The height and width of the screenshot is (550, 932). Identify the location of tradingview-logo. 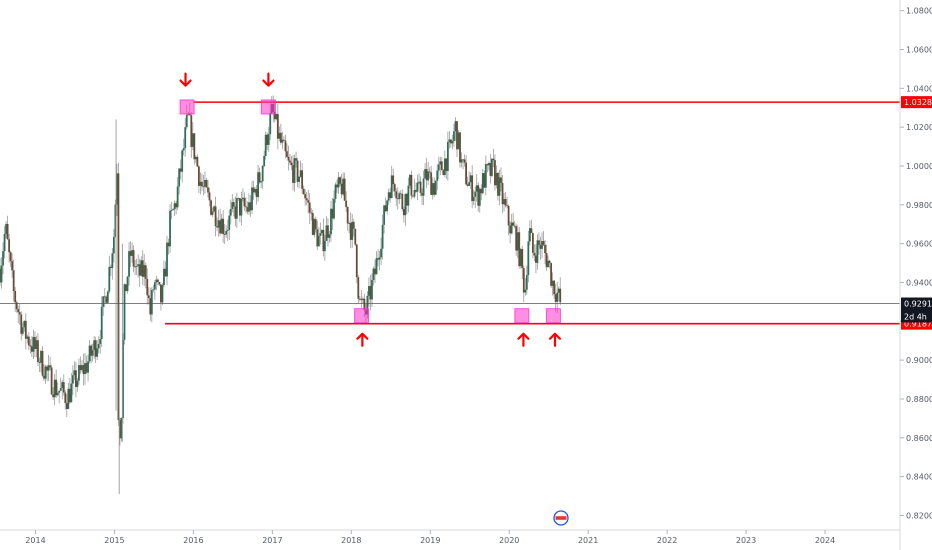
(561, 518).